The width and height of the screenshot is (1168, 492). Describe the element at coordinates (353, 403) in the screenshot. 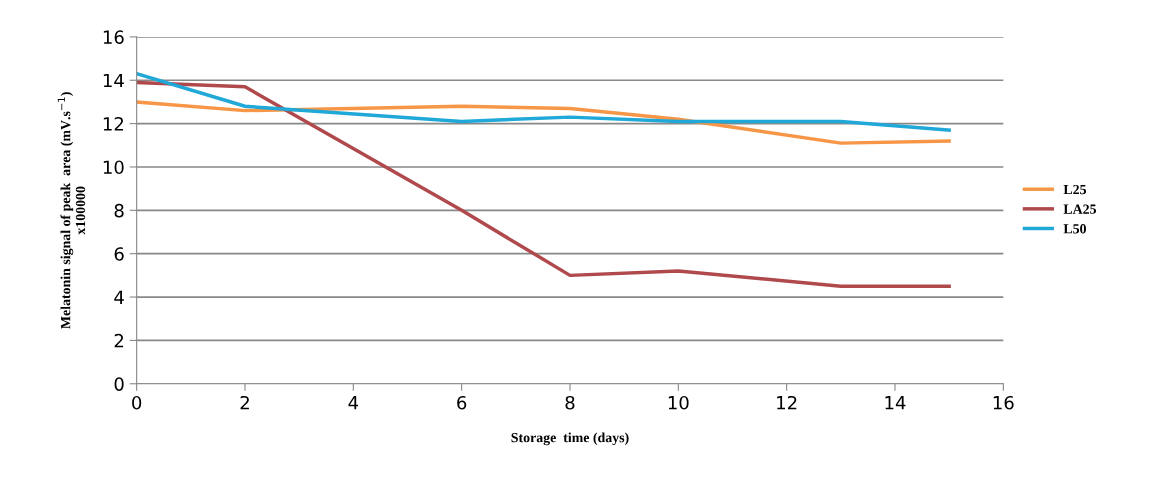

I see `x-tick-label: 4` at that location.